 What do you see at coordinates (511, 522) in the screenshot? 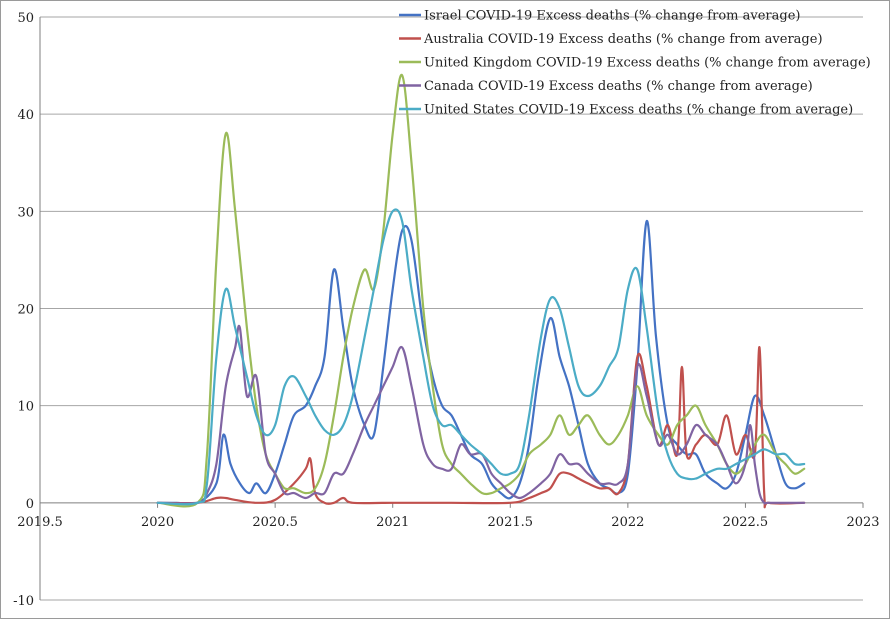
I see `x-tick-label: 2021.5` at bounding box center [511, 522].